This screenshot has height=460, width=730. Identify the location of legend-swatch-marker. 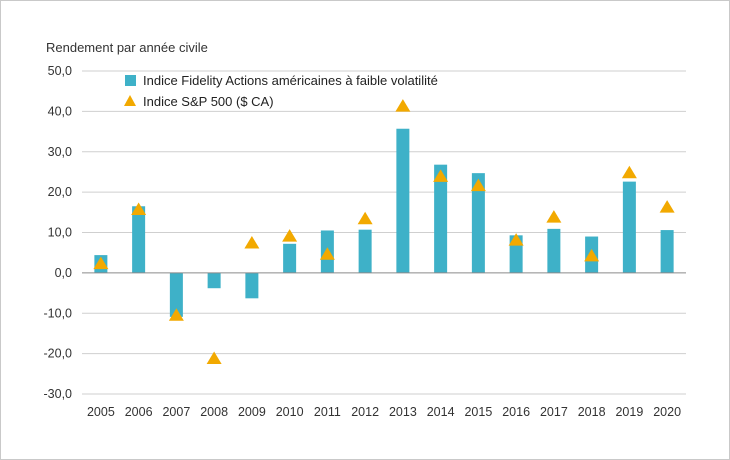
(130, 100).